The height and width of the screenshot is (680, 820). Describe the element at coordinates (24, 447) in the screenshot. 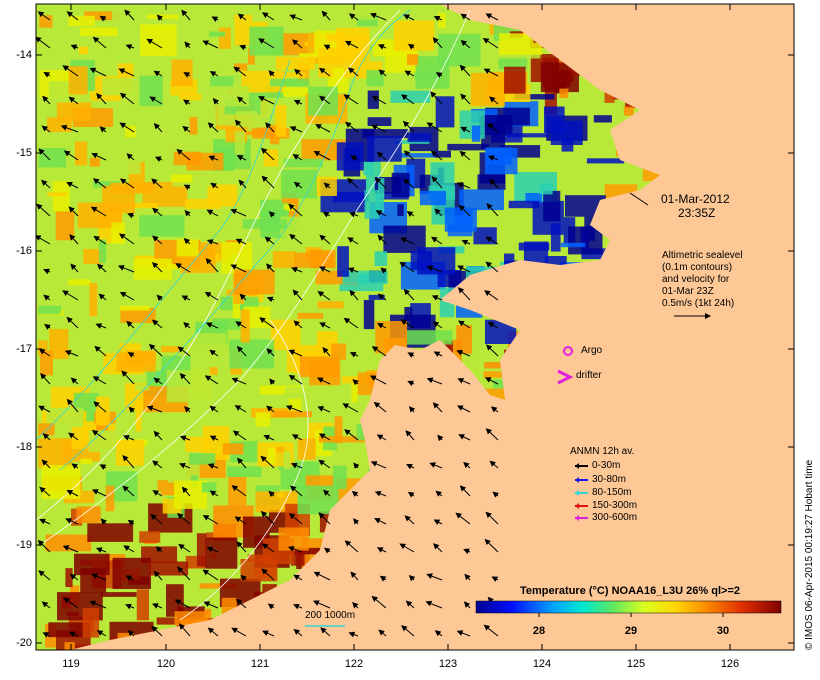

I see `y-tick: -18` at that location.